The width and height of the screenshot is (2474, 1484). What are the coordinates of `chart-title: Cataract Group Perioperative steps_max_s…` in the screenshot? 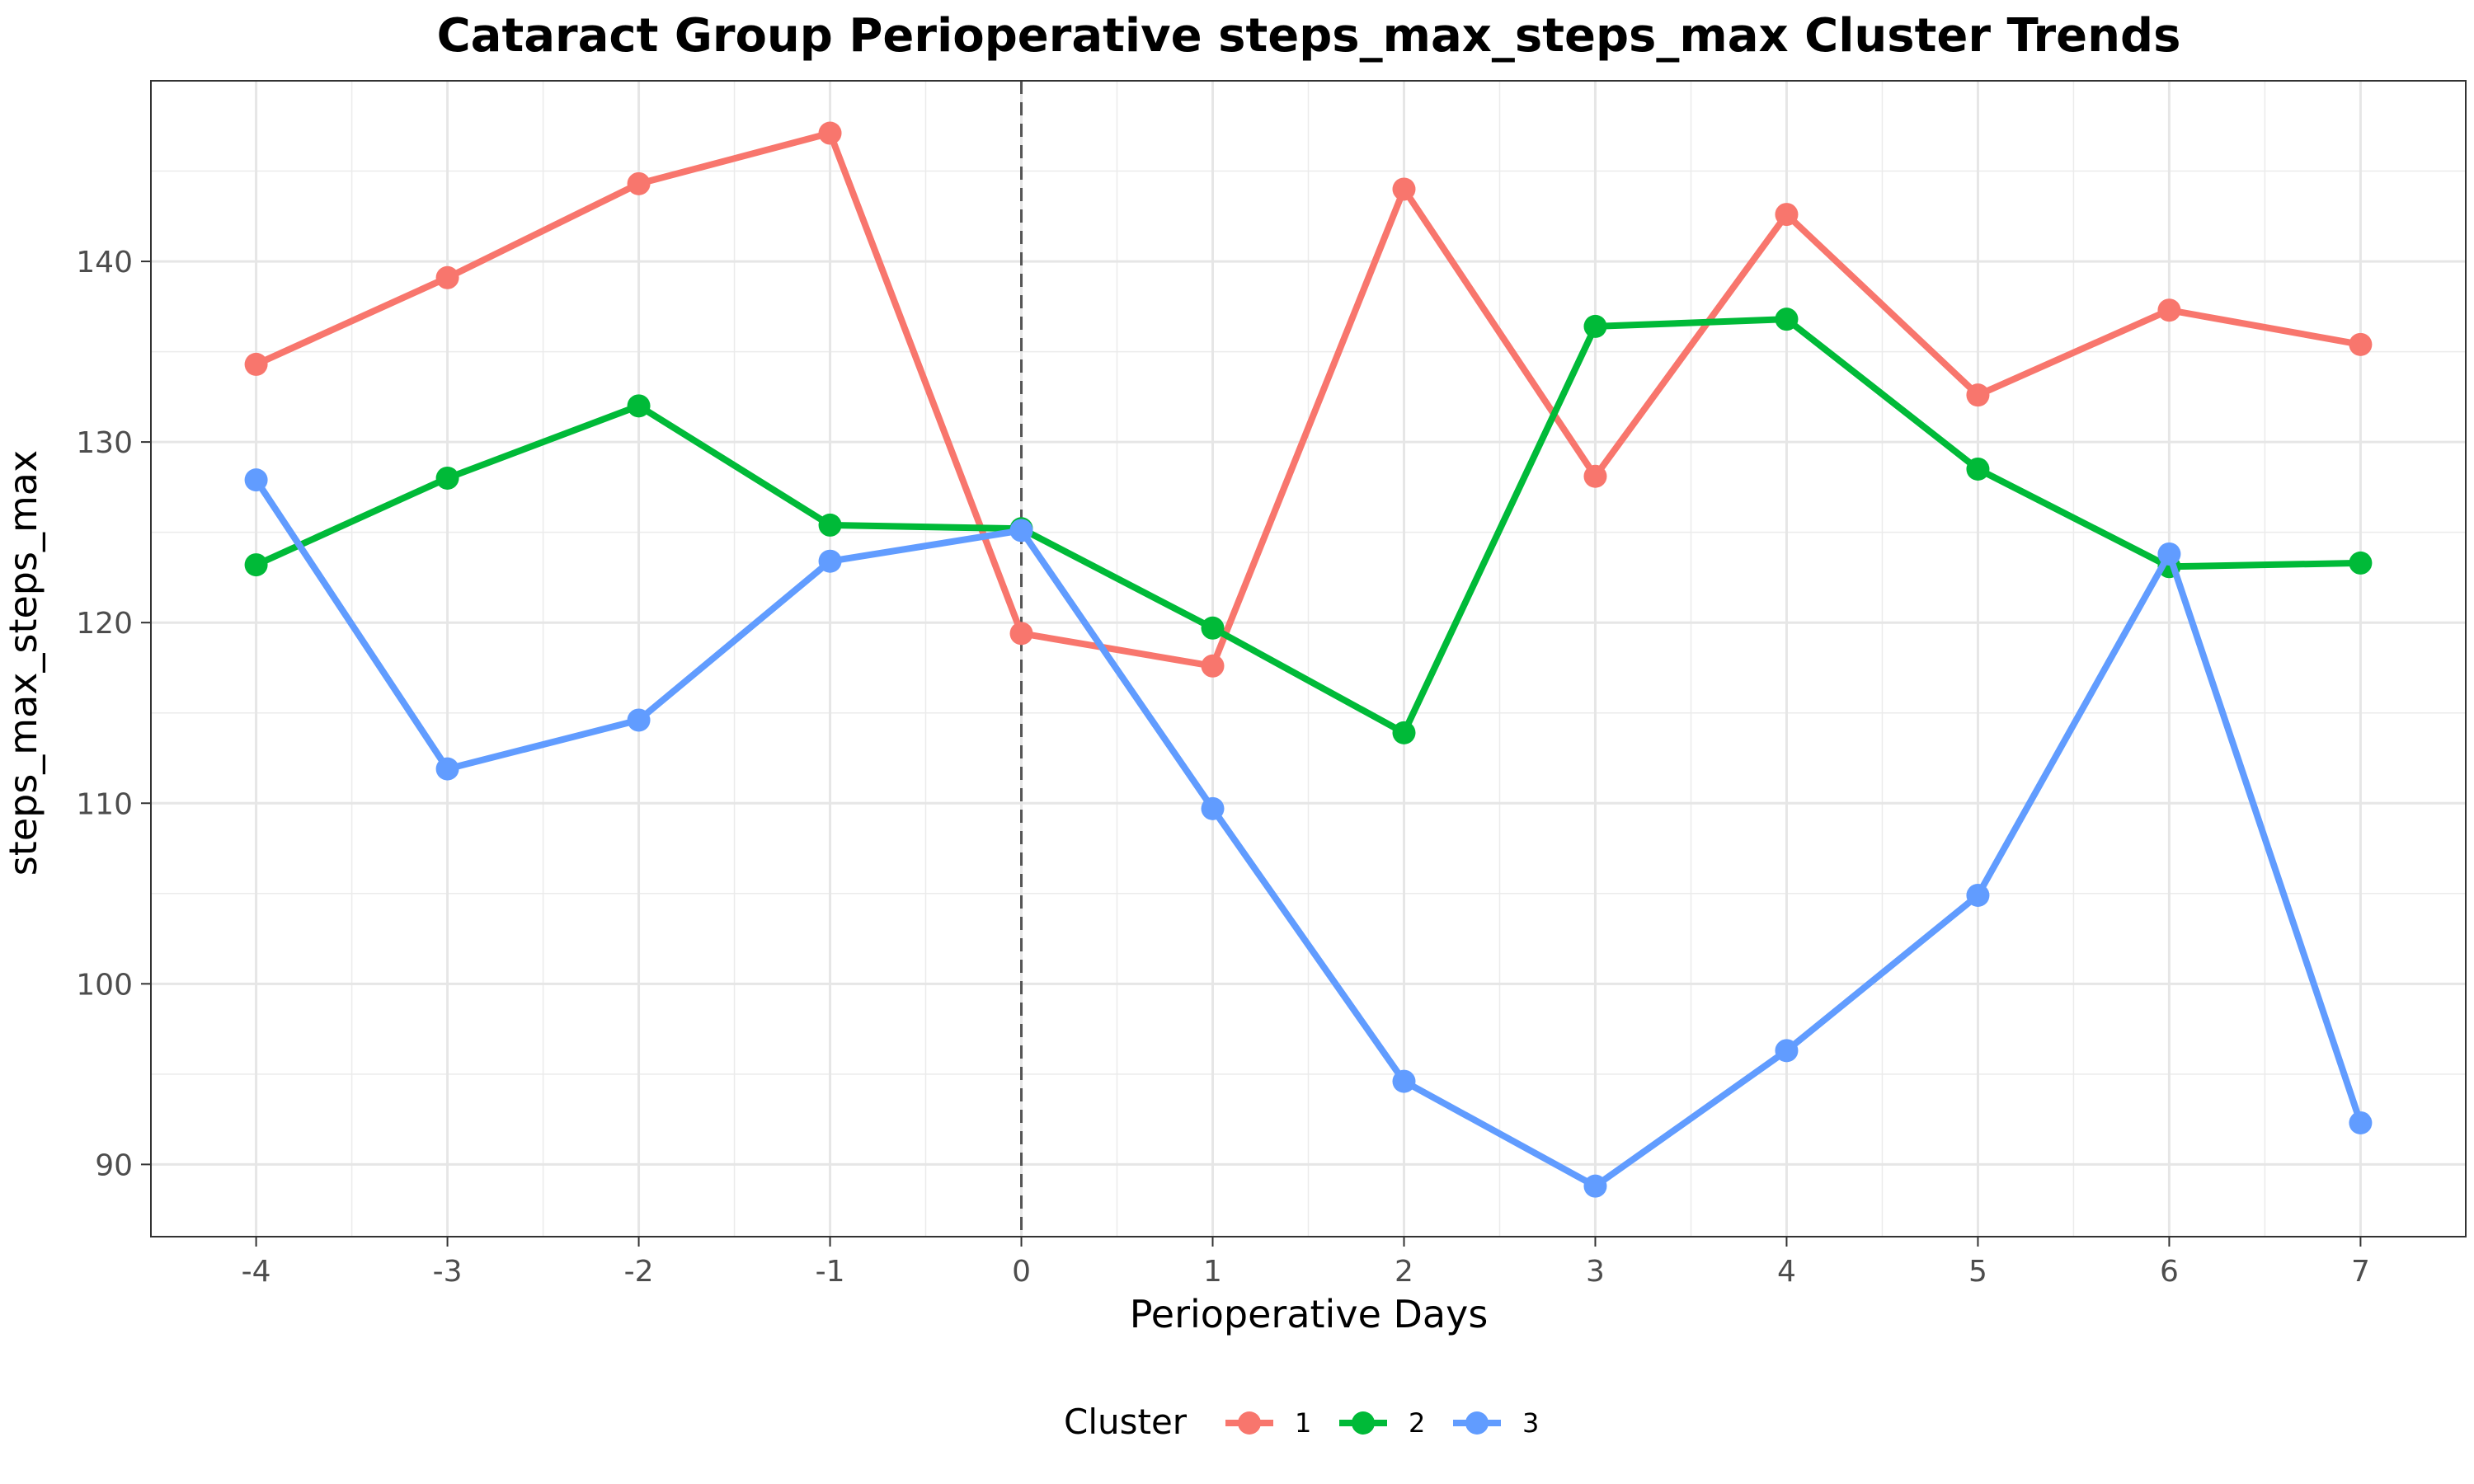 It's located at (1309, 36).